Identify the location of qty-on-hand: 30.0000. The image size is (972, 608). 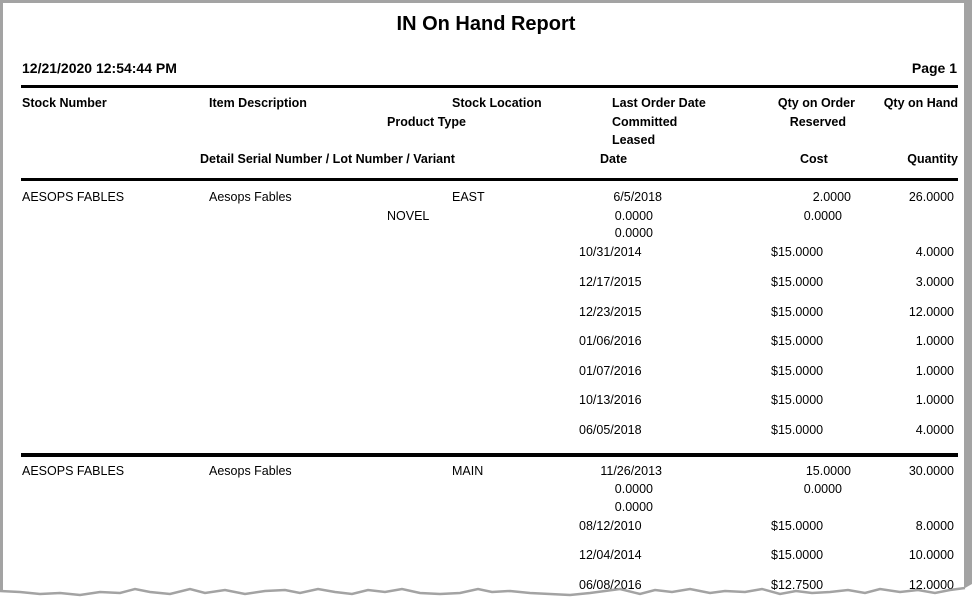
(931, 471).